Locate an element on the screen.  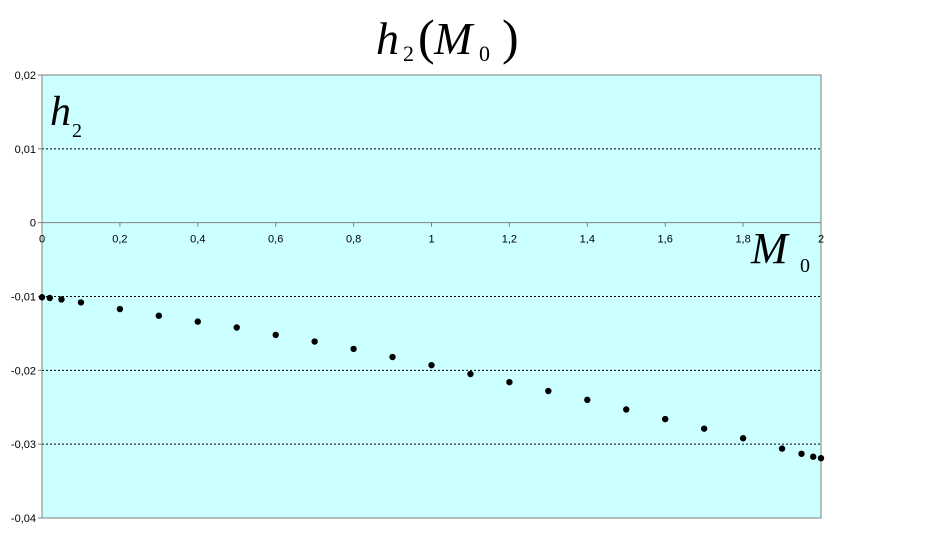
title-close-paren: ) is located at coordinates (510, 37).